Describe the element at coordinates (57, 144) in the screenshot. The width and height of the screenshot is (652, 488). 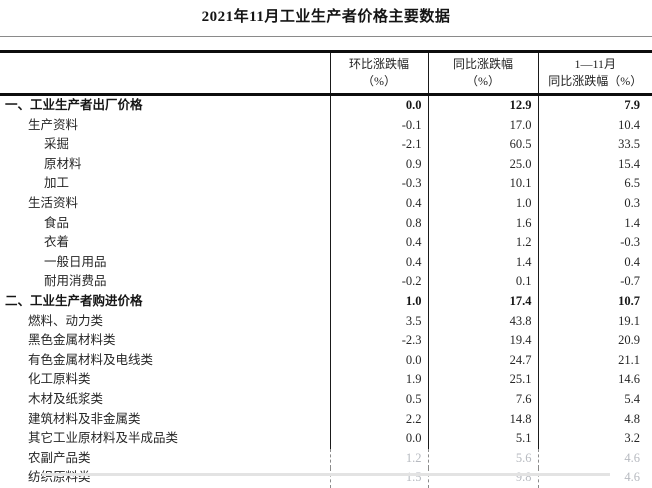
I see `row-label: 采掘` at that location.